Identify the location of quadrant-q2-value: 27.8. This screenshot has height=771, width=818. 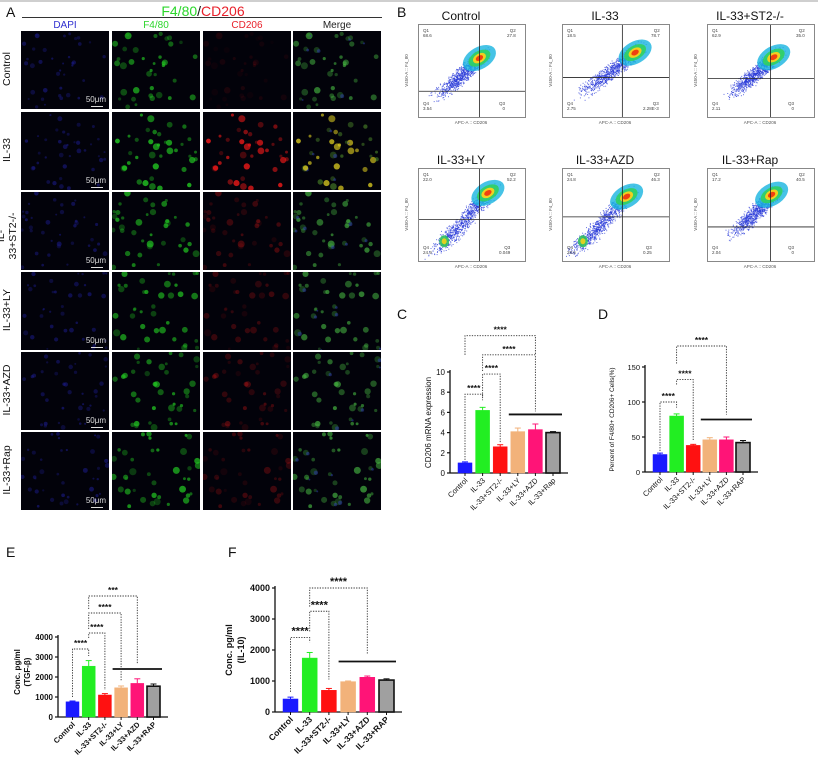
(511, 35).